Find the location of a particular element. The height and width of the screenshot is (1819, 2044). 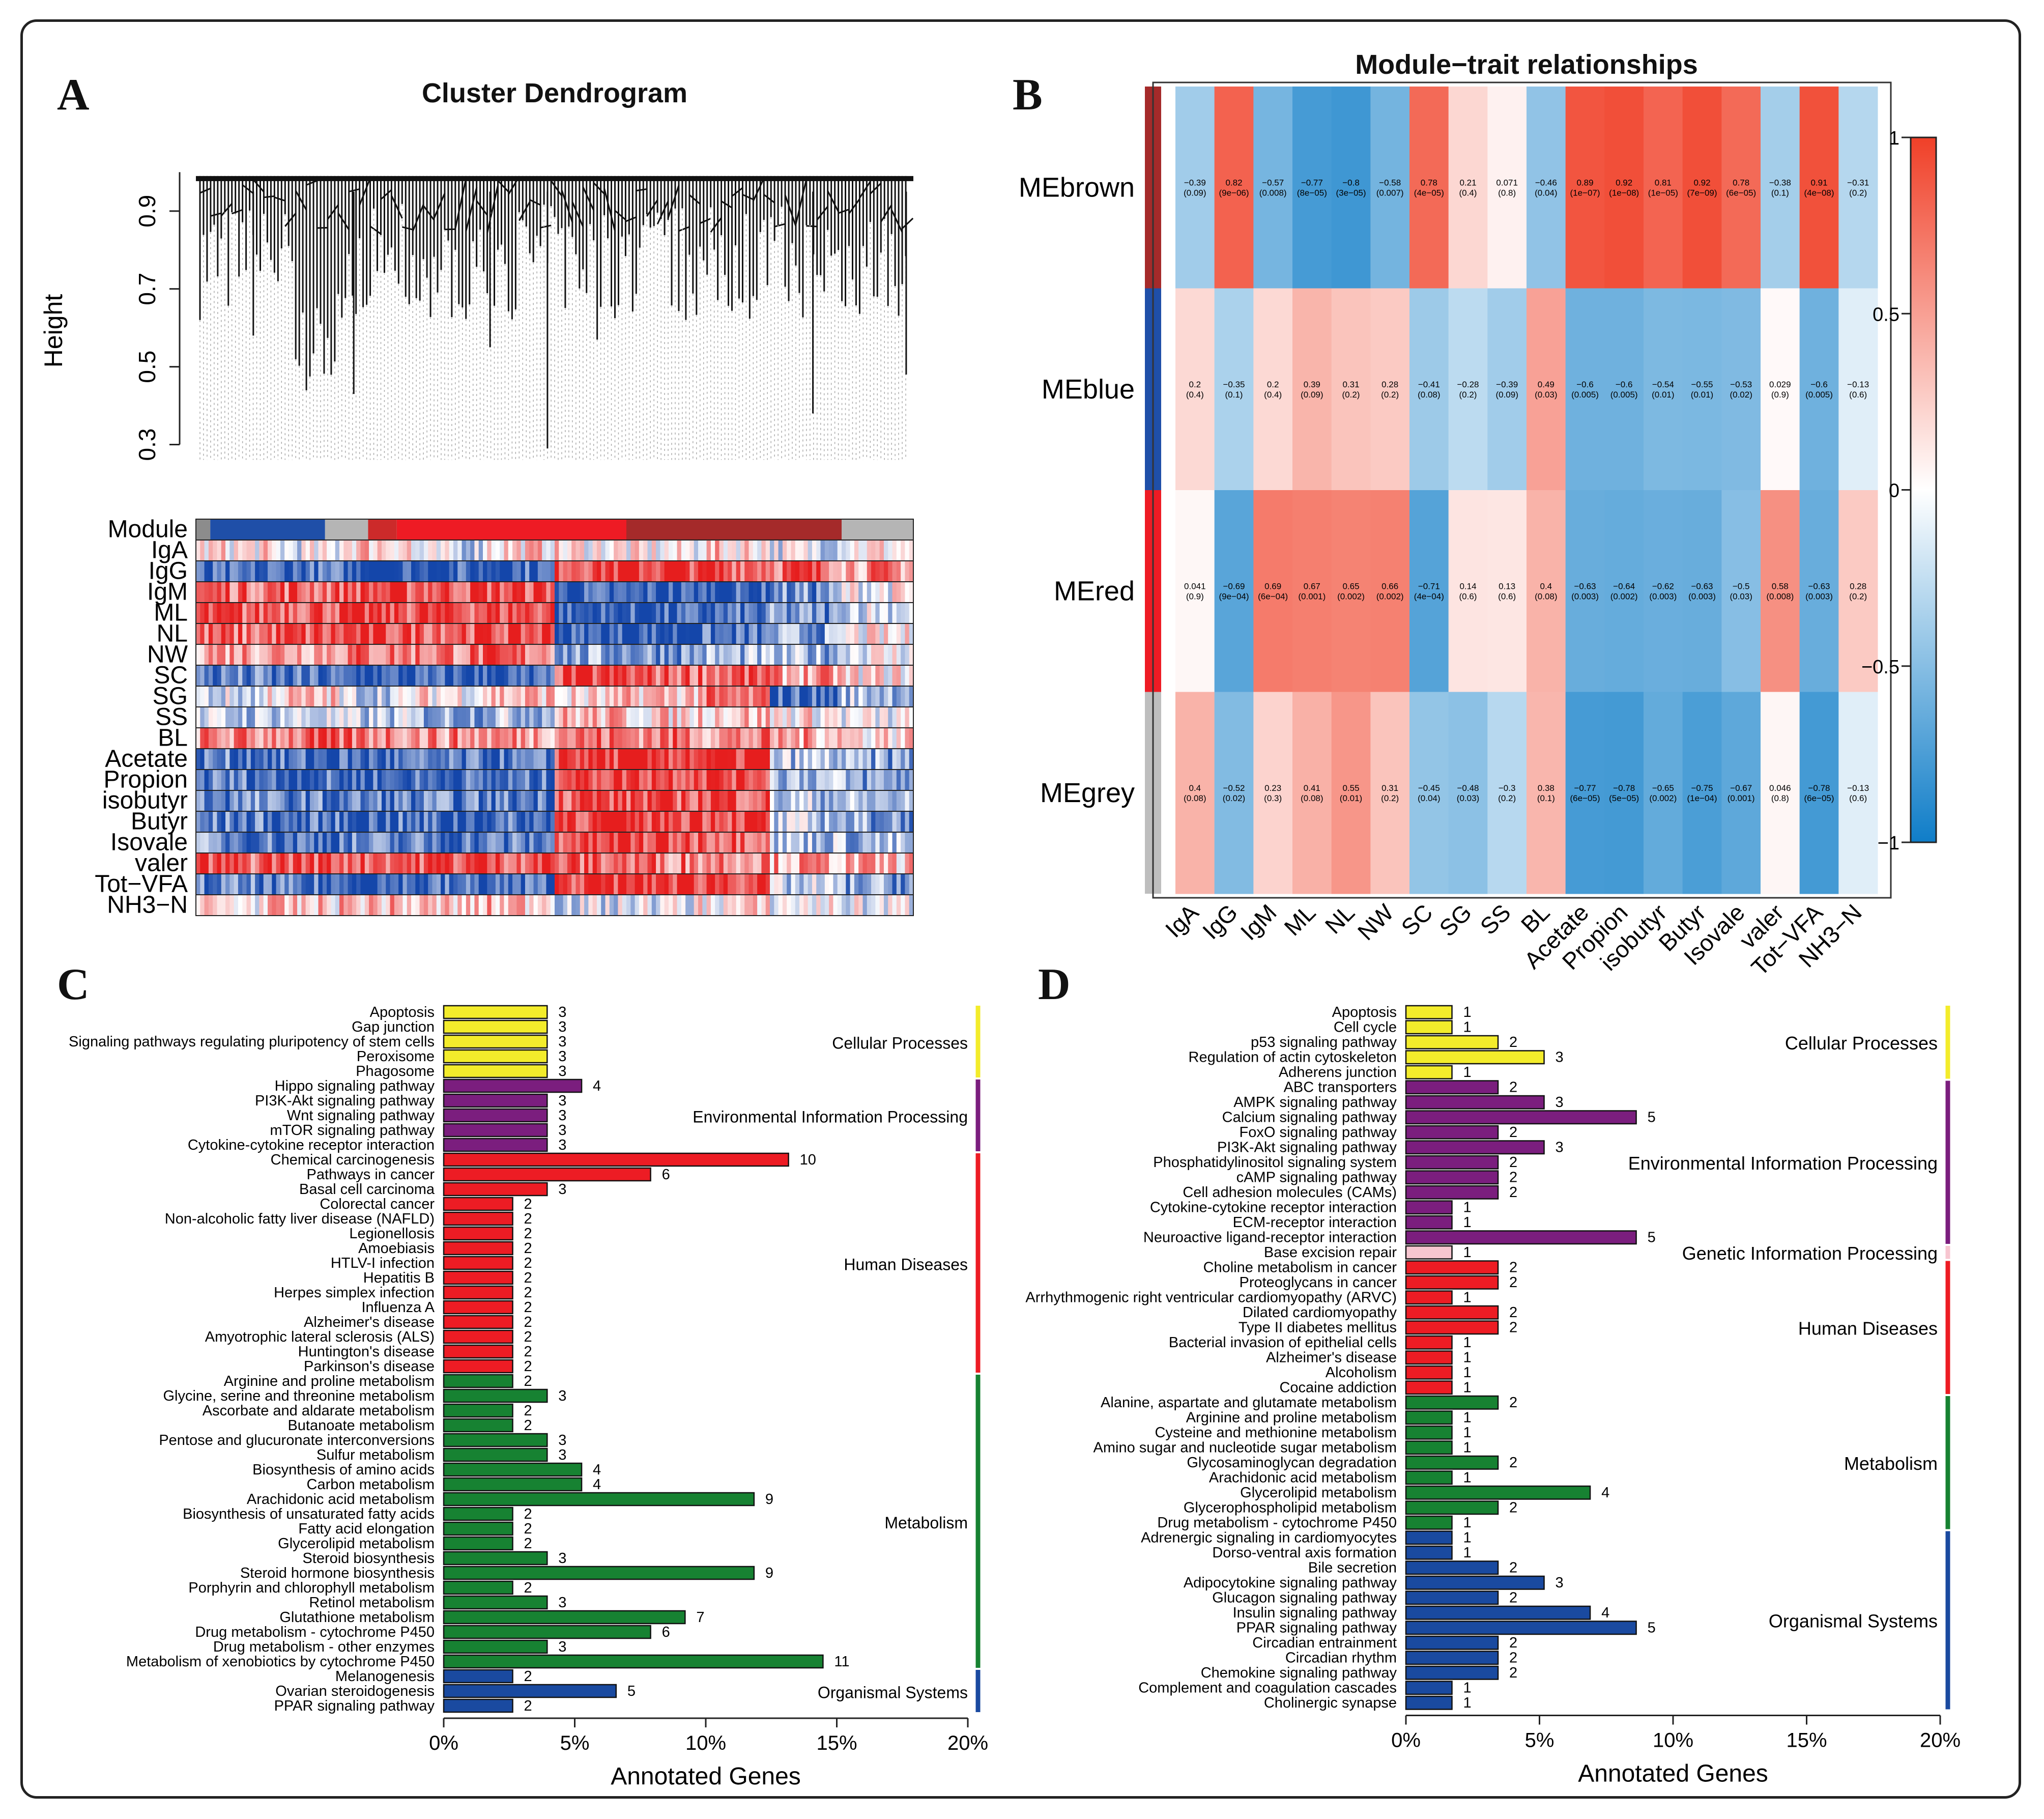

panel-d-label: D is located at coordinates (1054, 984).